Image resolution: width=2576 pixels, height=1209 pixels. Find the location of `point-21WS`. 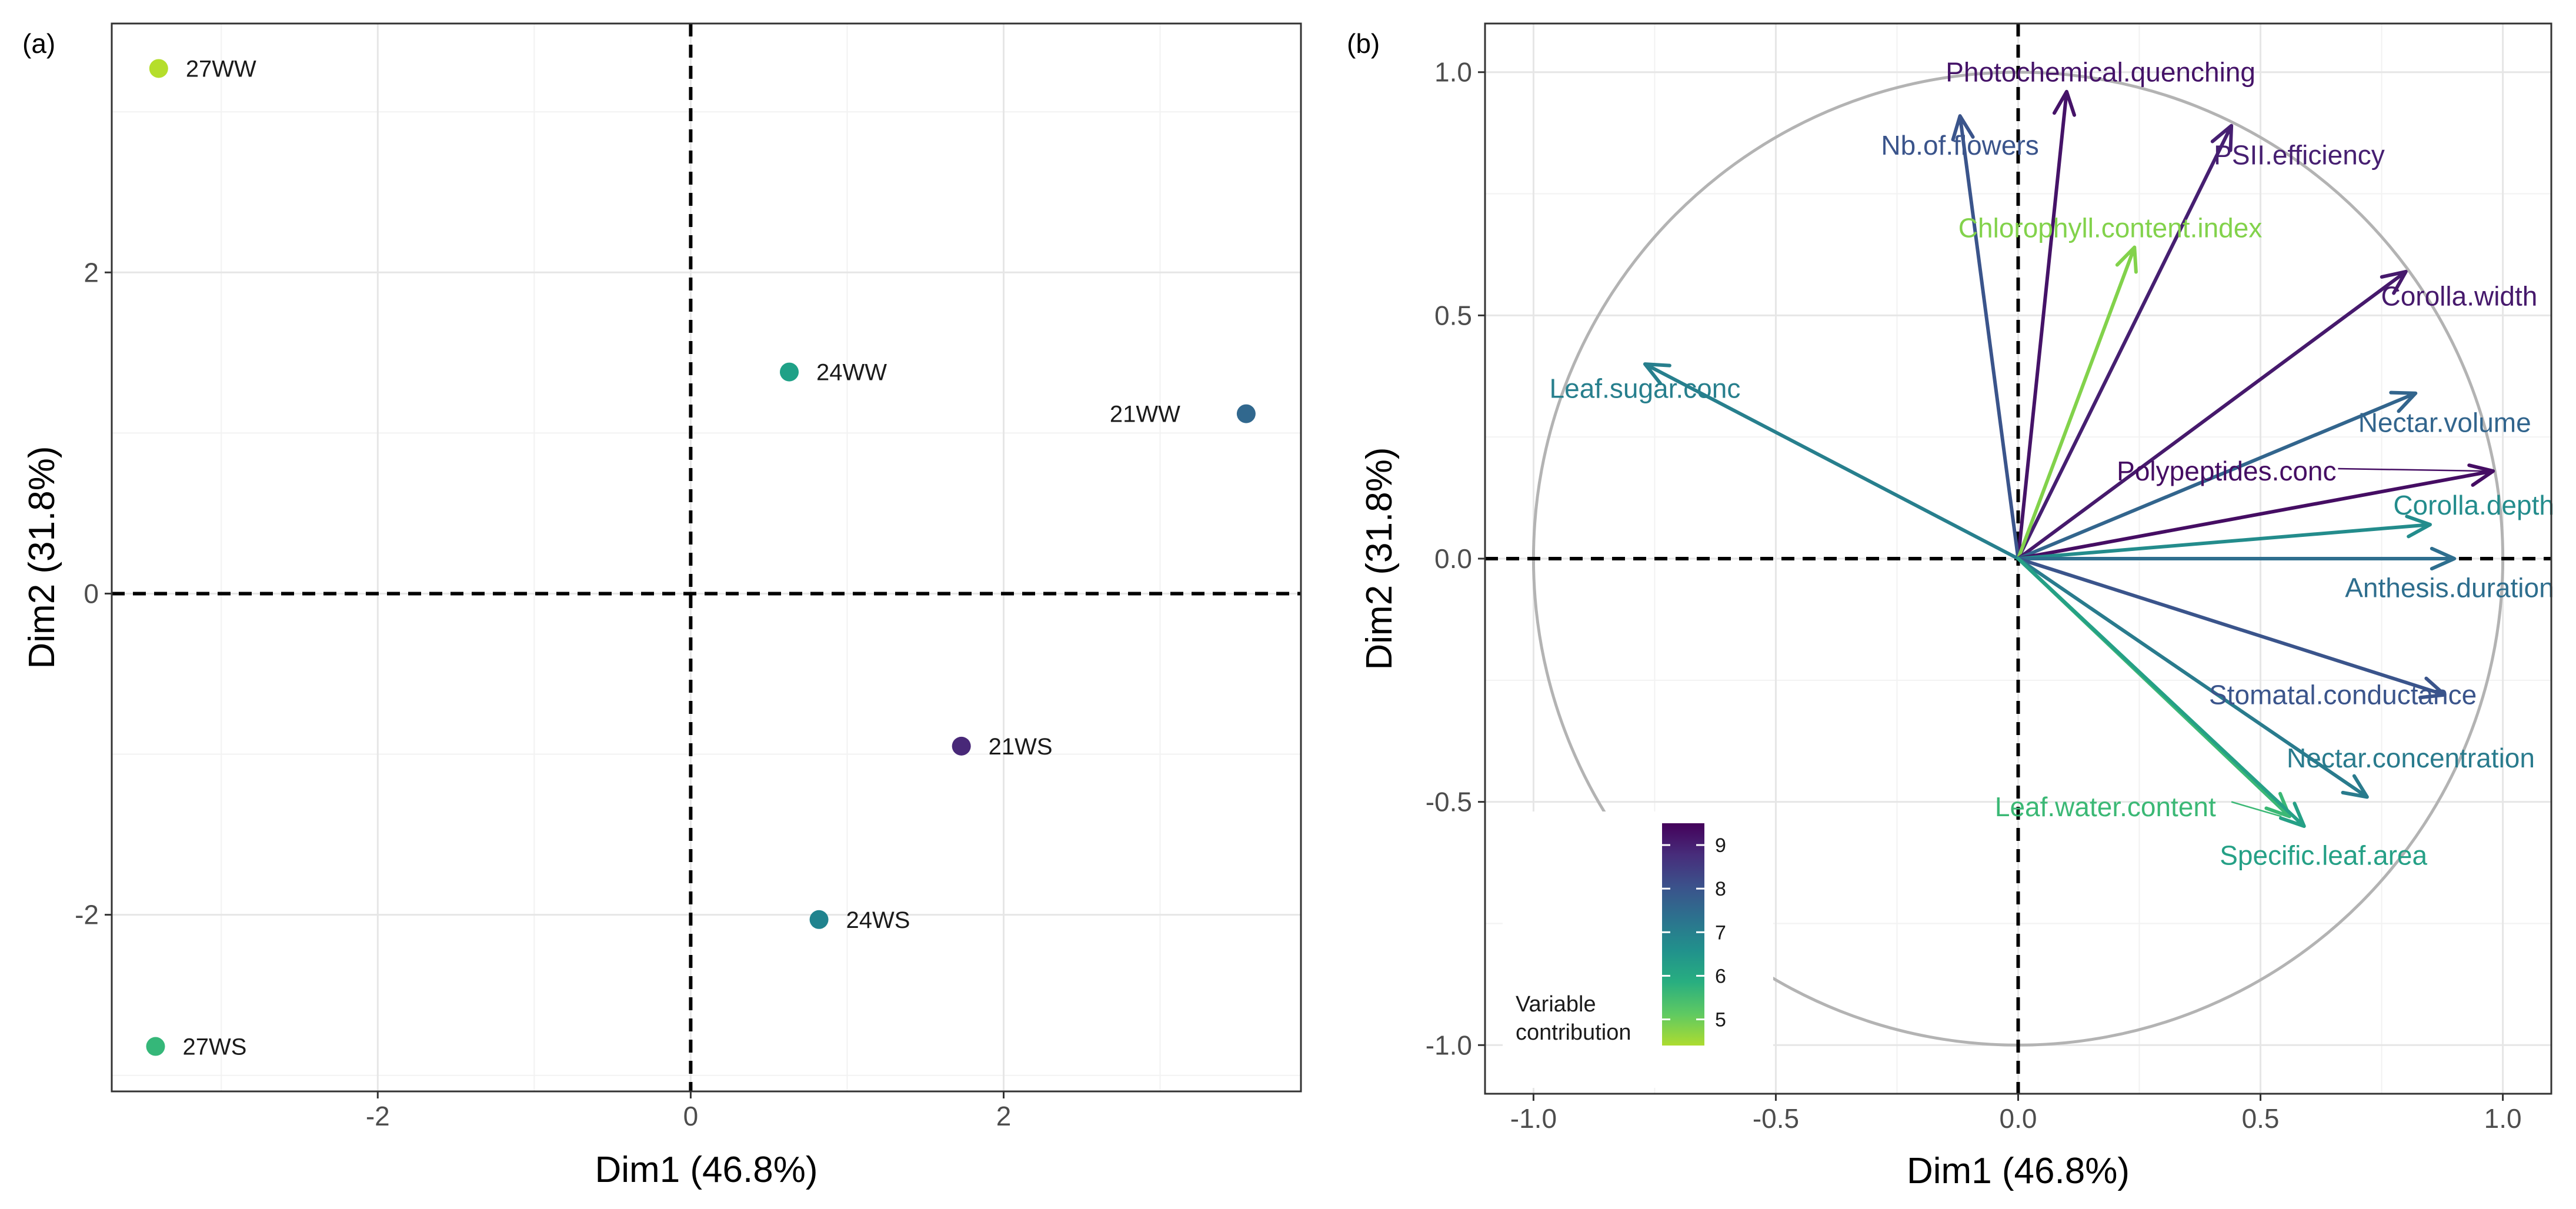

point-21WS is located at coordinates (961, 746).